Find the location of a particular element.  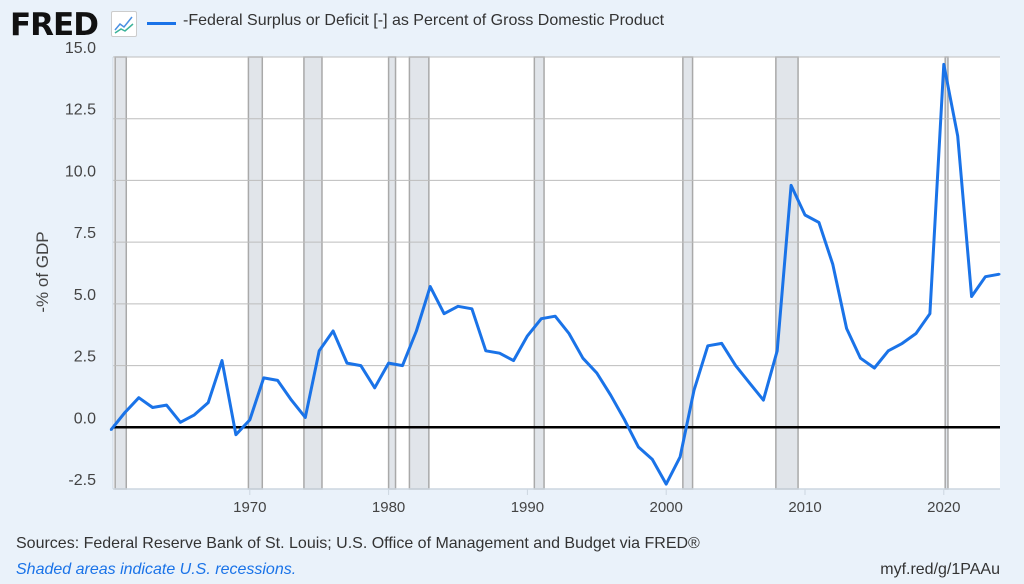

recession-note: Shaded areas indicate U.S. recessions. is located at coordinates (156, 569).